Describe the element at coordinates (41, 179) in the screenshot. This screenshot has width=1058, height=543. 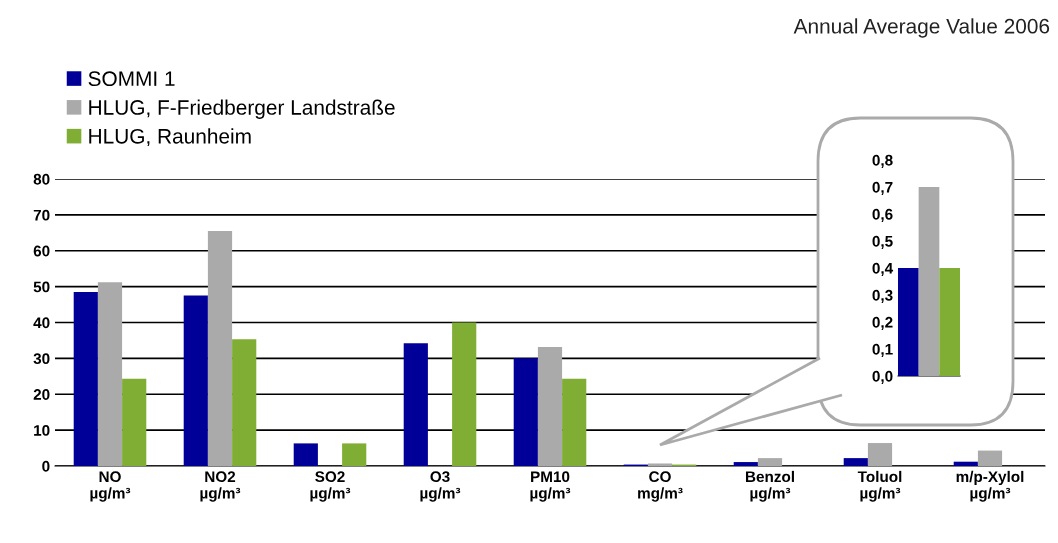
I see `y-tick-label: 80` at that location.